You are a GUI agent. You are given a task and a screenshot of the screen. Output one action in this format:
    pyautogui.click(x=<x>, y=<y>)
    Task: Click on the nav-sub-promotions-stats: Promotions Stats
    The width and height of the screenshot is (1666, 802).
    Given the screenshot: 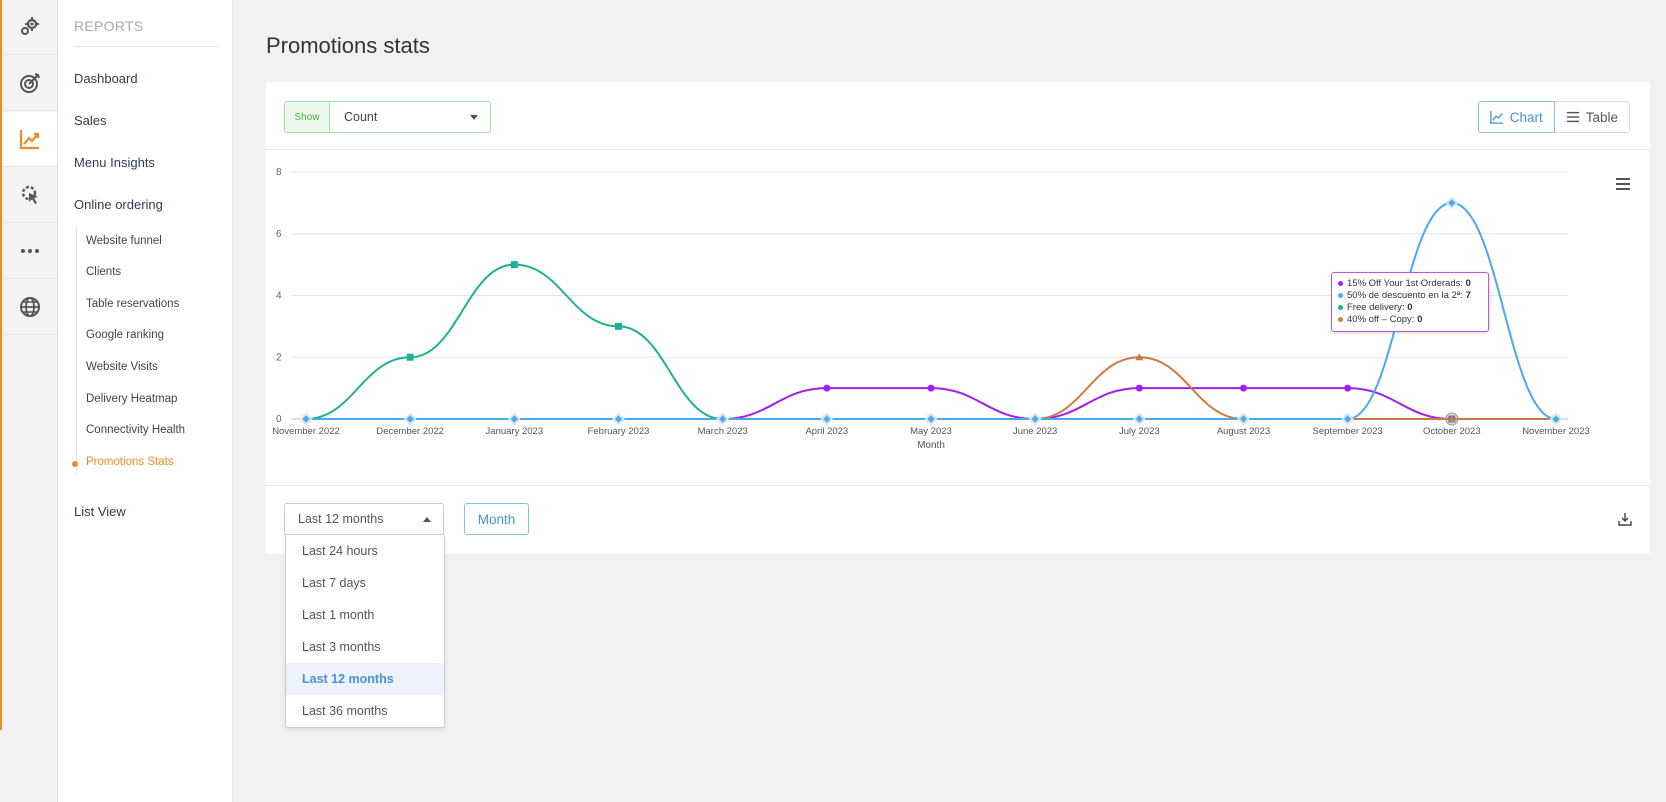 What is the action you would take?
    pyautogui.click(x=123, y=462)
    